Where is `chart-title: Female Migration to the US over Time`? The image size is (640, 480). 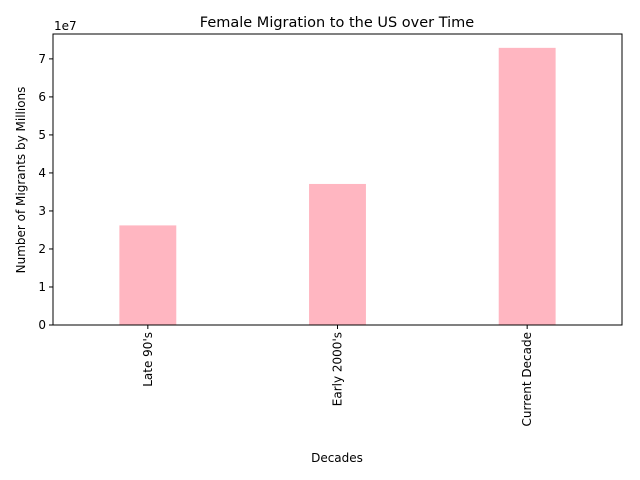 chart-title: Female Migration to the US over Time is located at coordinates (337, 23).